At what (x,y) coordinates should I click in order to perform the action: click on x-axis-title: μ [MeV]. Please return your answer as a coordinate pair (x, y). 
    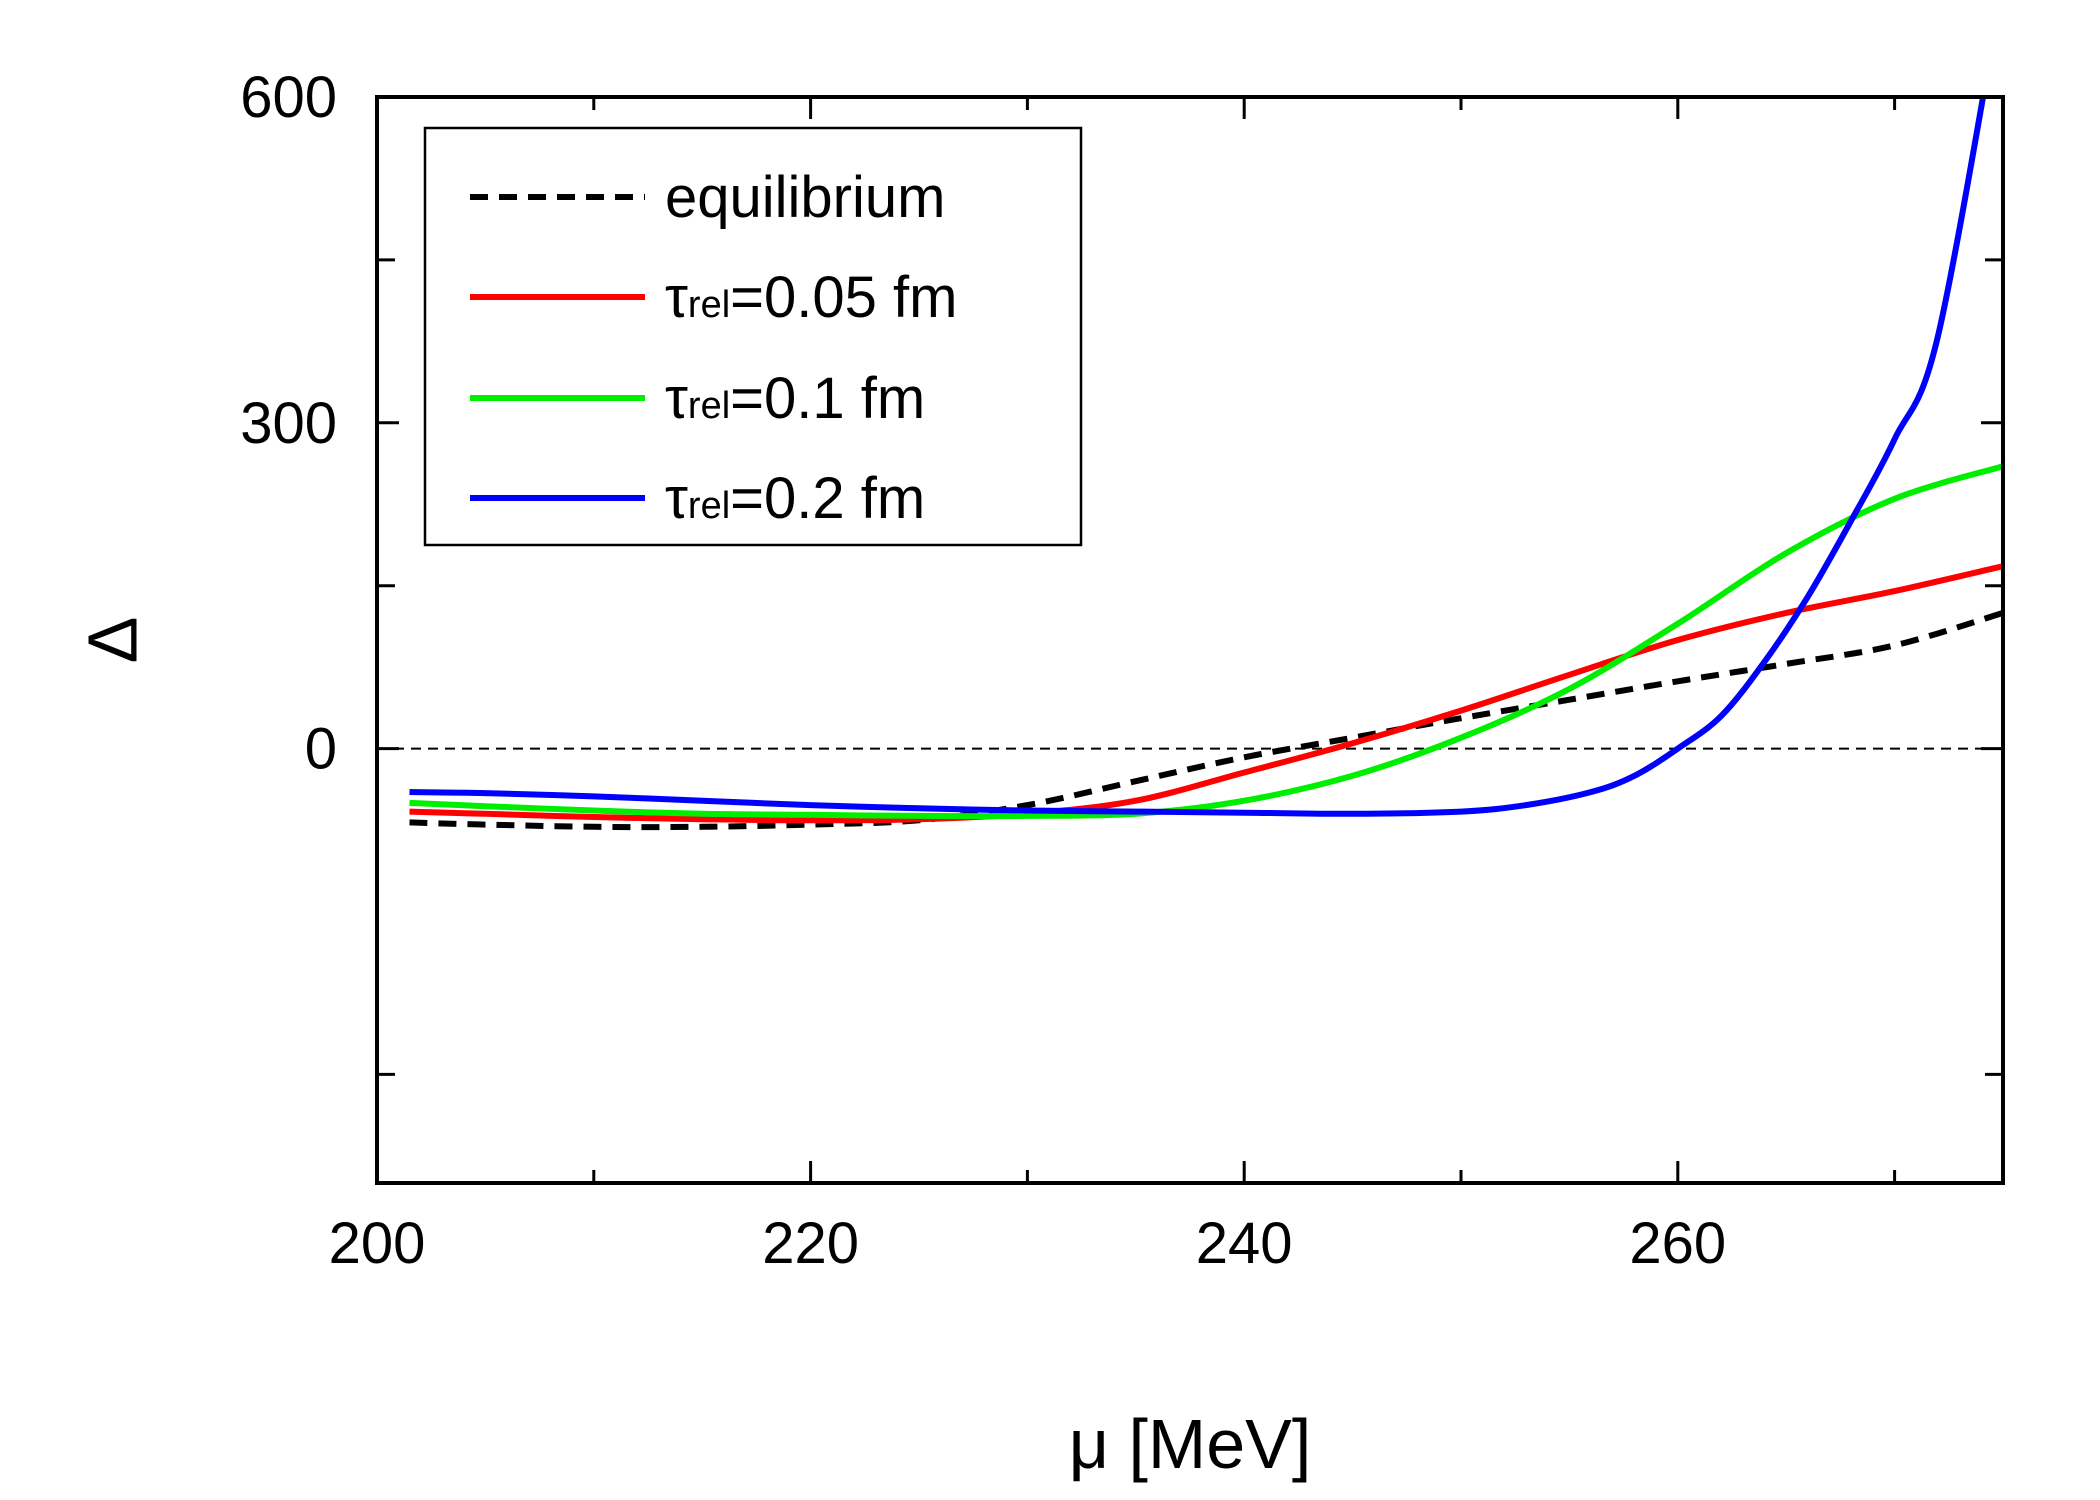
    Looking at the image, I should click on (1190, 1444).